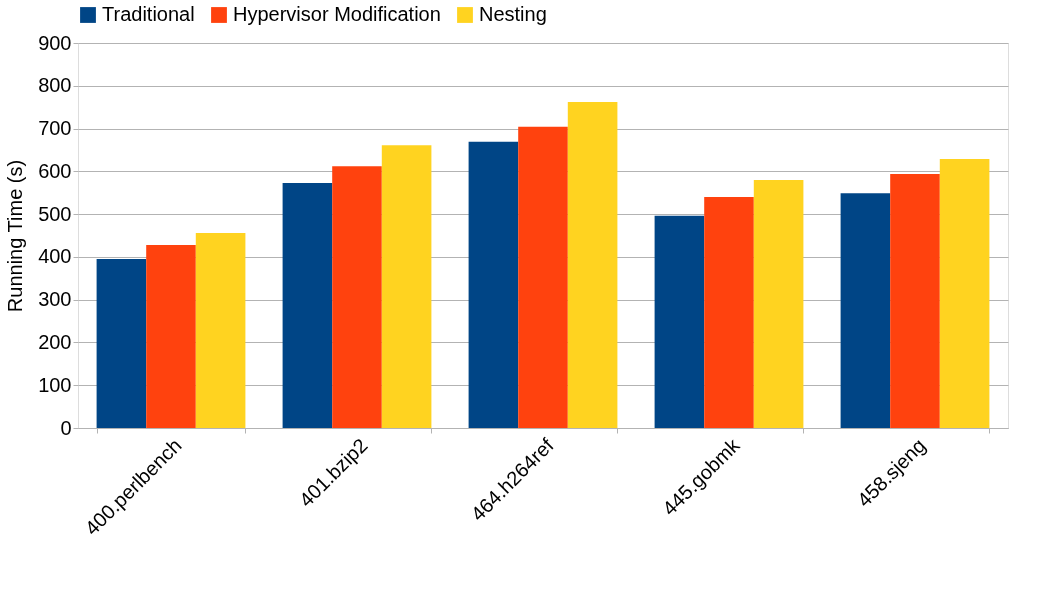 The width and height of the screenshot is (1058, 615). I want to click on y-tick-label: 100, so click(55, 384).